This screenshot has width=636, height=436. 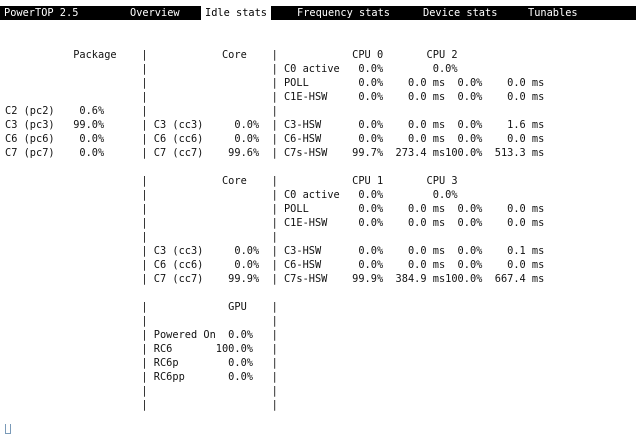 What do you see at coordinates (141, 335) in the screenshot?
I see `row-powered-on: | Powered On 0.0% |` at bounding box center [141, 335].